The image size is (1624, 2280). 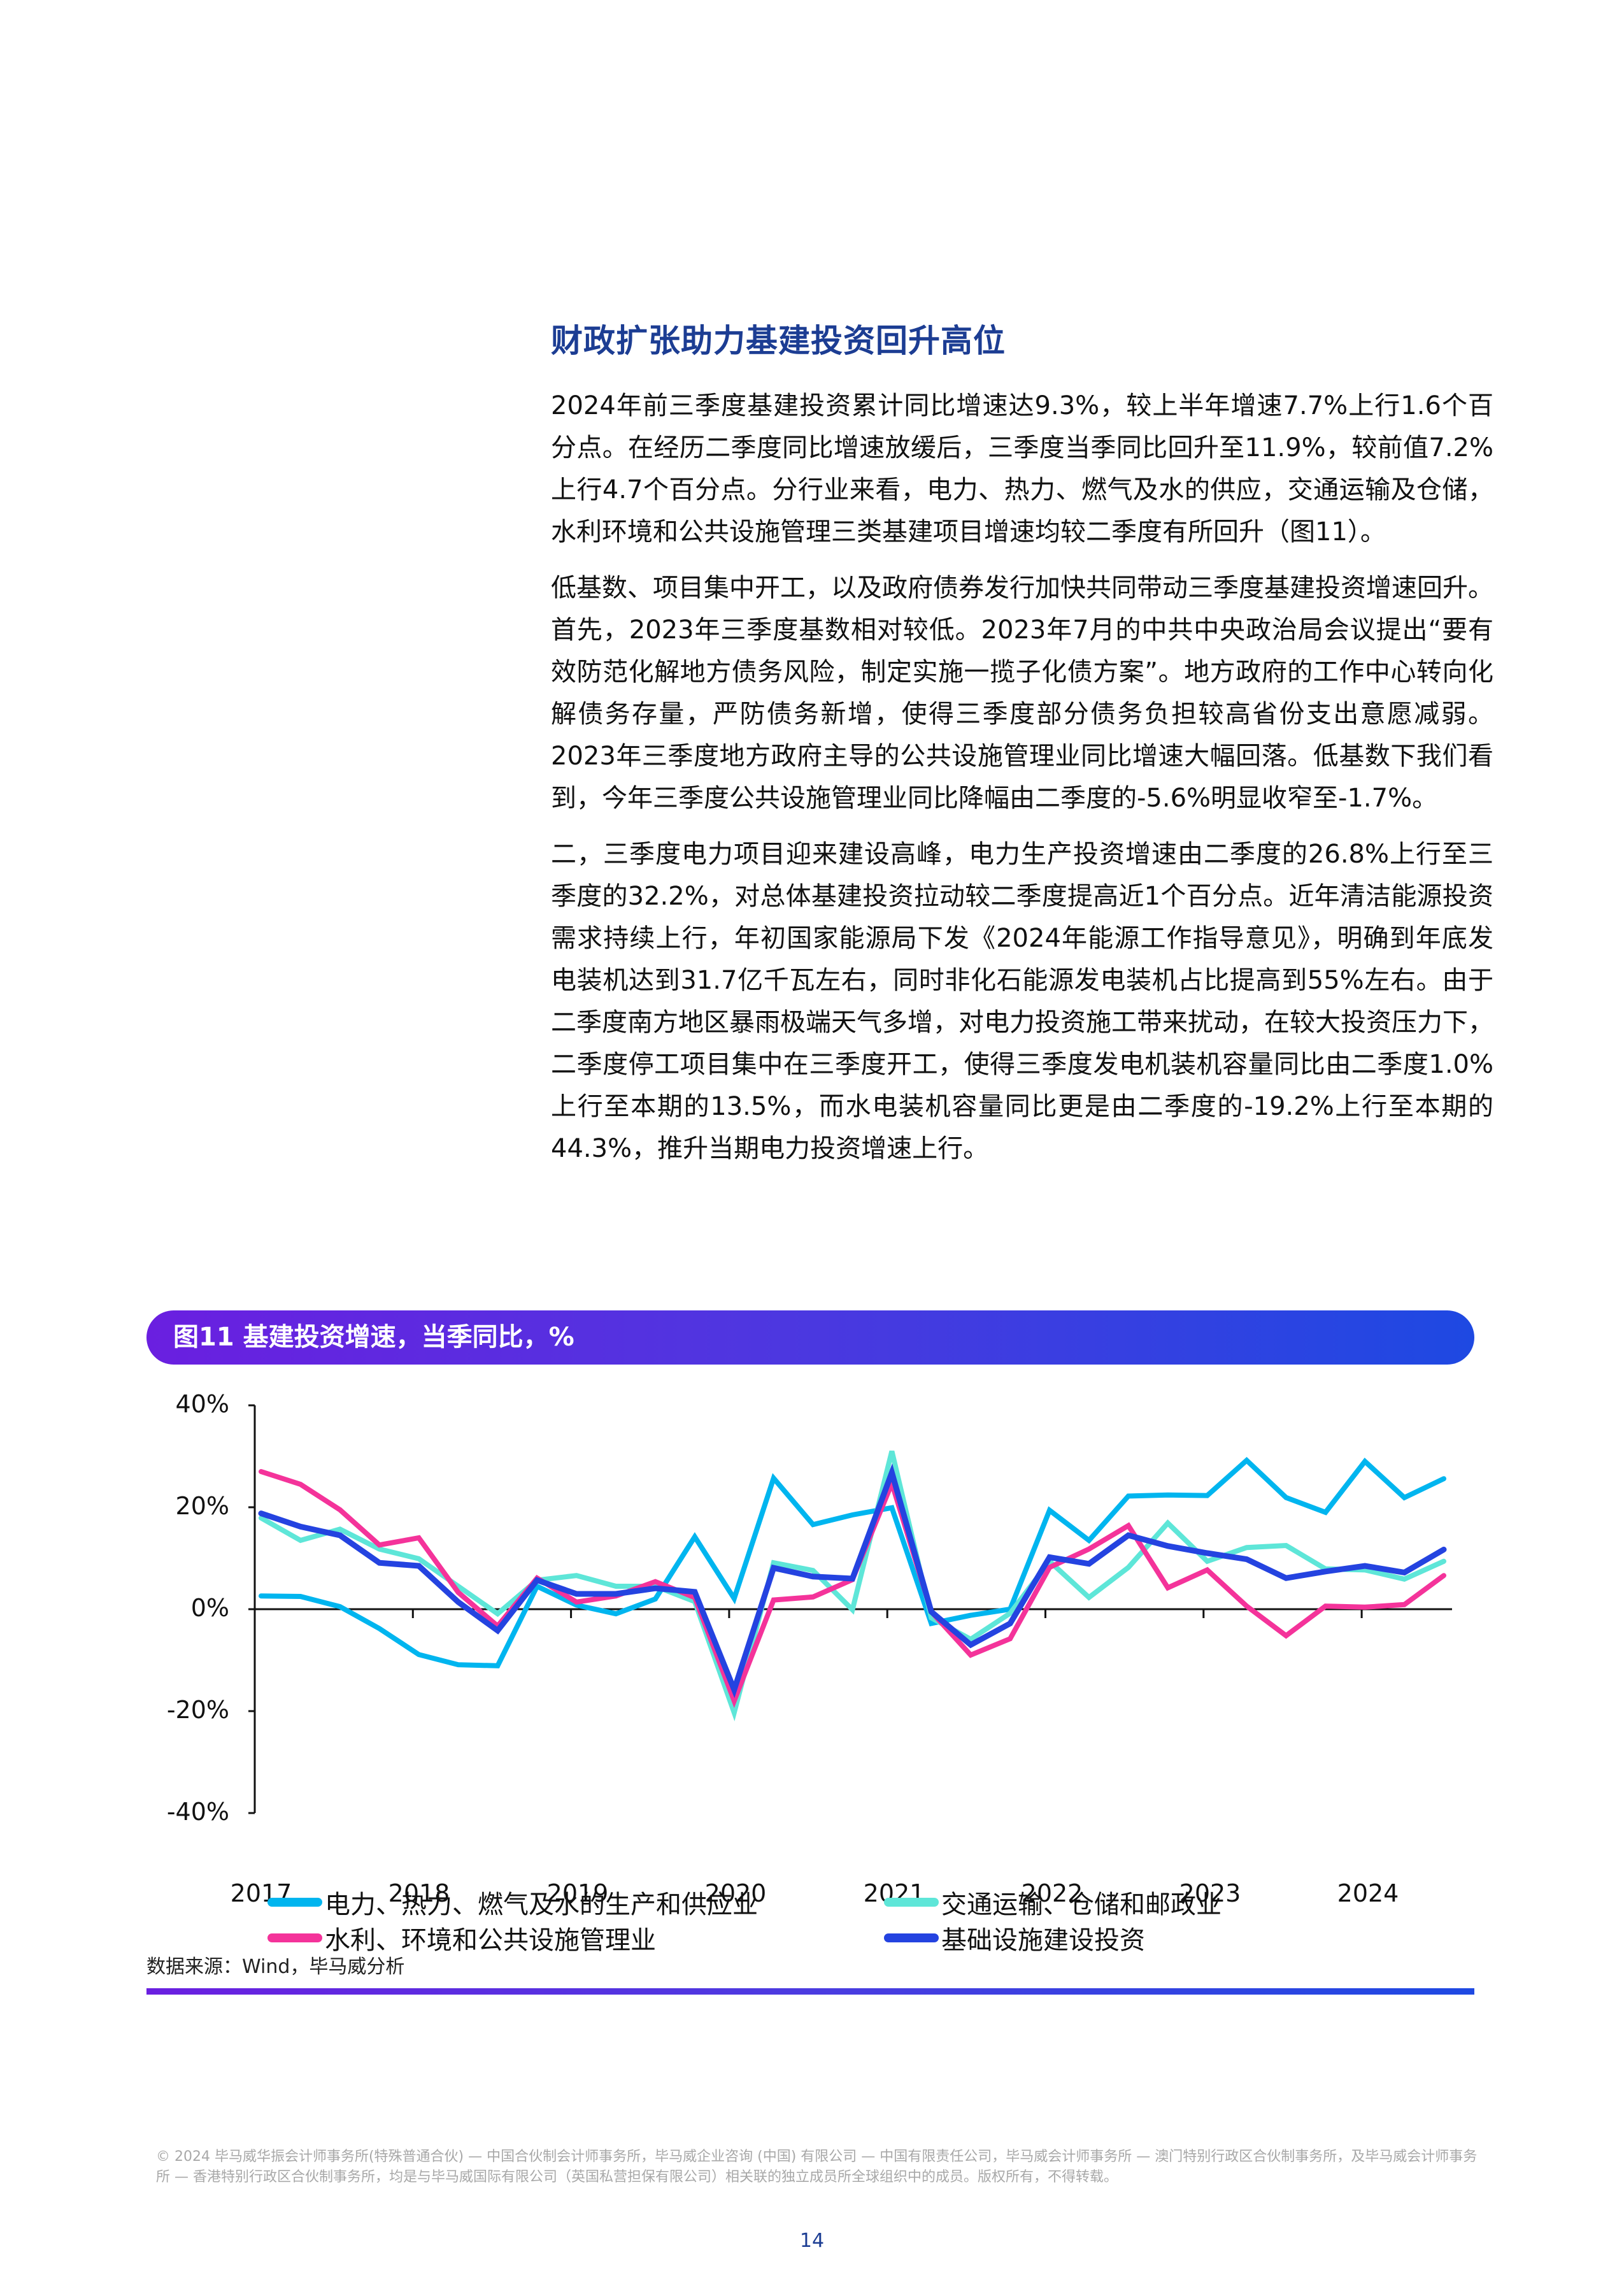 I want to click on legend-item-power: 电力、热力、燃气及水的生产和供应业, so click(x=512, y=1902).